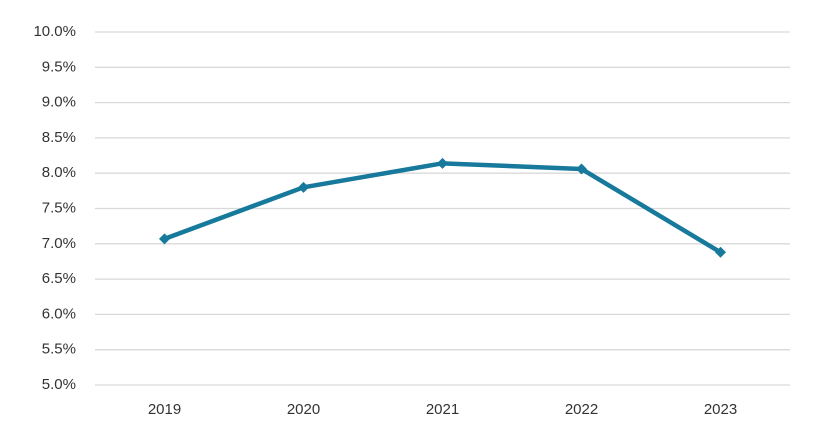  Describe the element at coordinates (59, 172) in the screenshot. I see `y-tick-label: 8.0%` at that location.